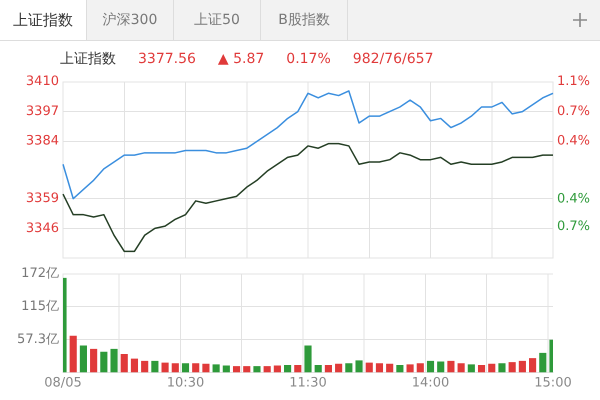 The image size is (600, 400). I want to click on y-tick-label: 3346, so click(42, 228).